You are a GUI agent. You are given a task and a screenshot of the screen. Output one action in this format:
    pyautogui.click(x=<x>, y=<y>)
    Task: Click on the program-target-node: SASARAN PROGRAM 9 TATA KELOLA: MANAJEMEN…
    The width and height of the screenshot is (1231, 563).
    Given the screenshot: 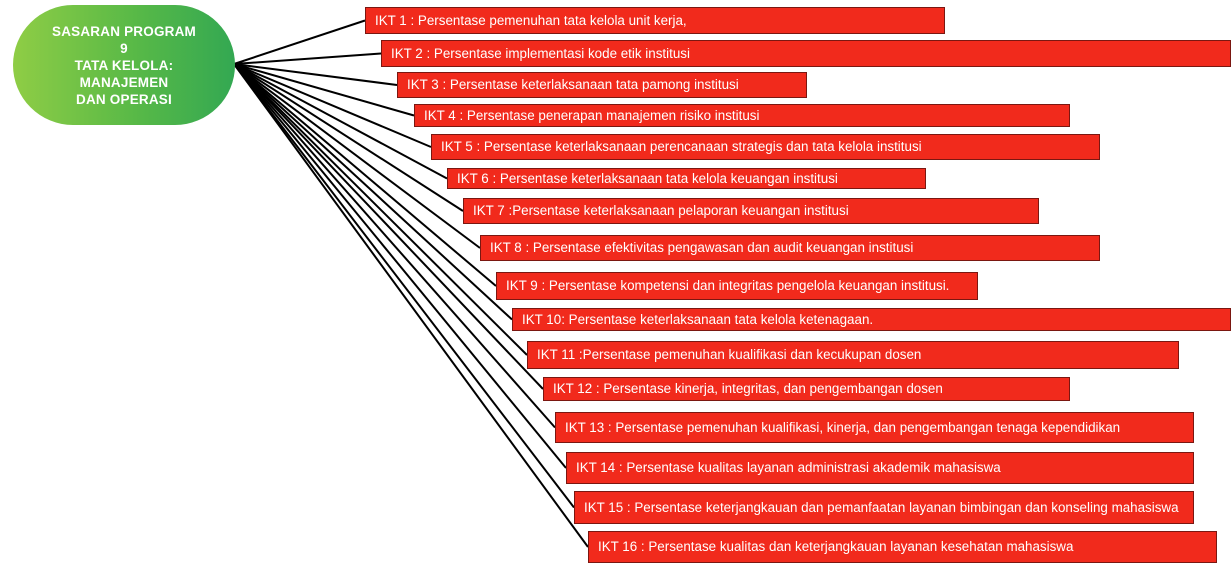 What is the action you would take?
    pyautogui.click(x=124, y=65)
    